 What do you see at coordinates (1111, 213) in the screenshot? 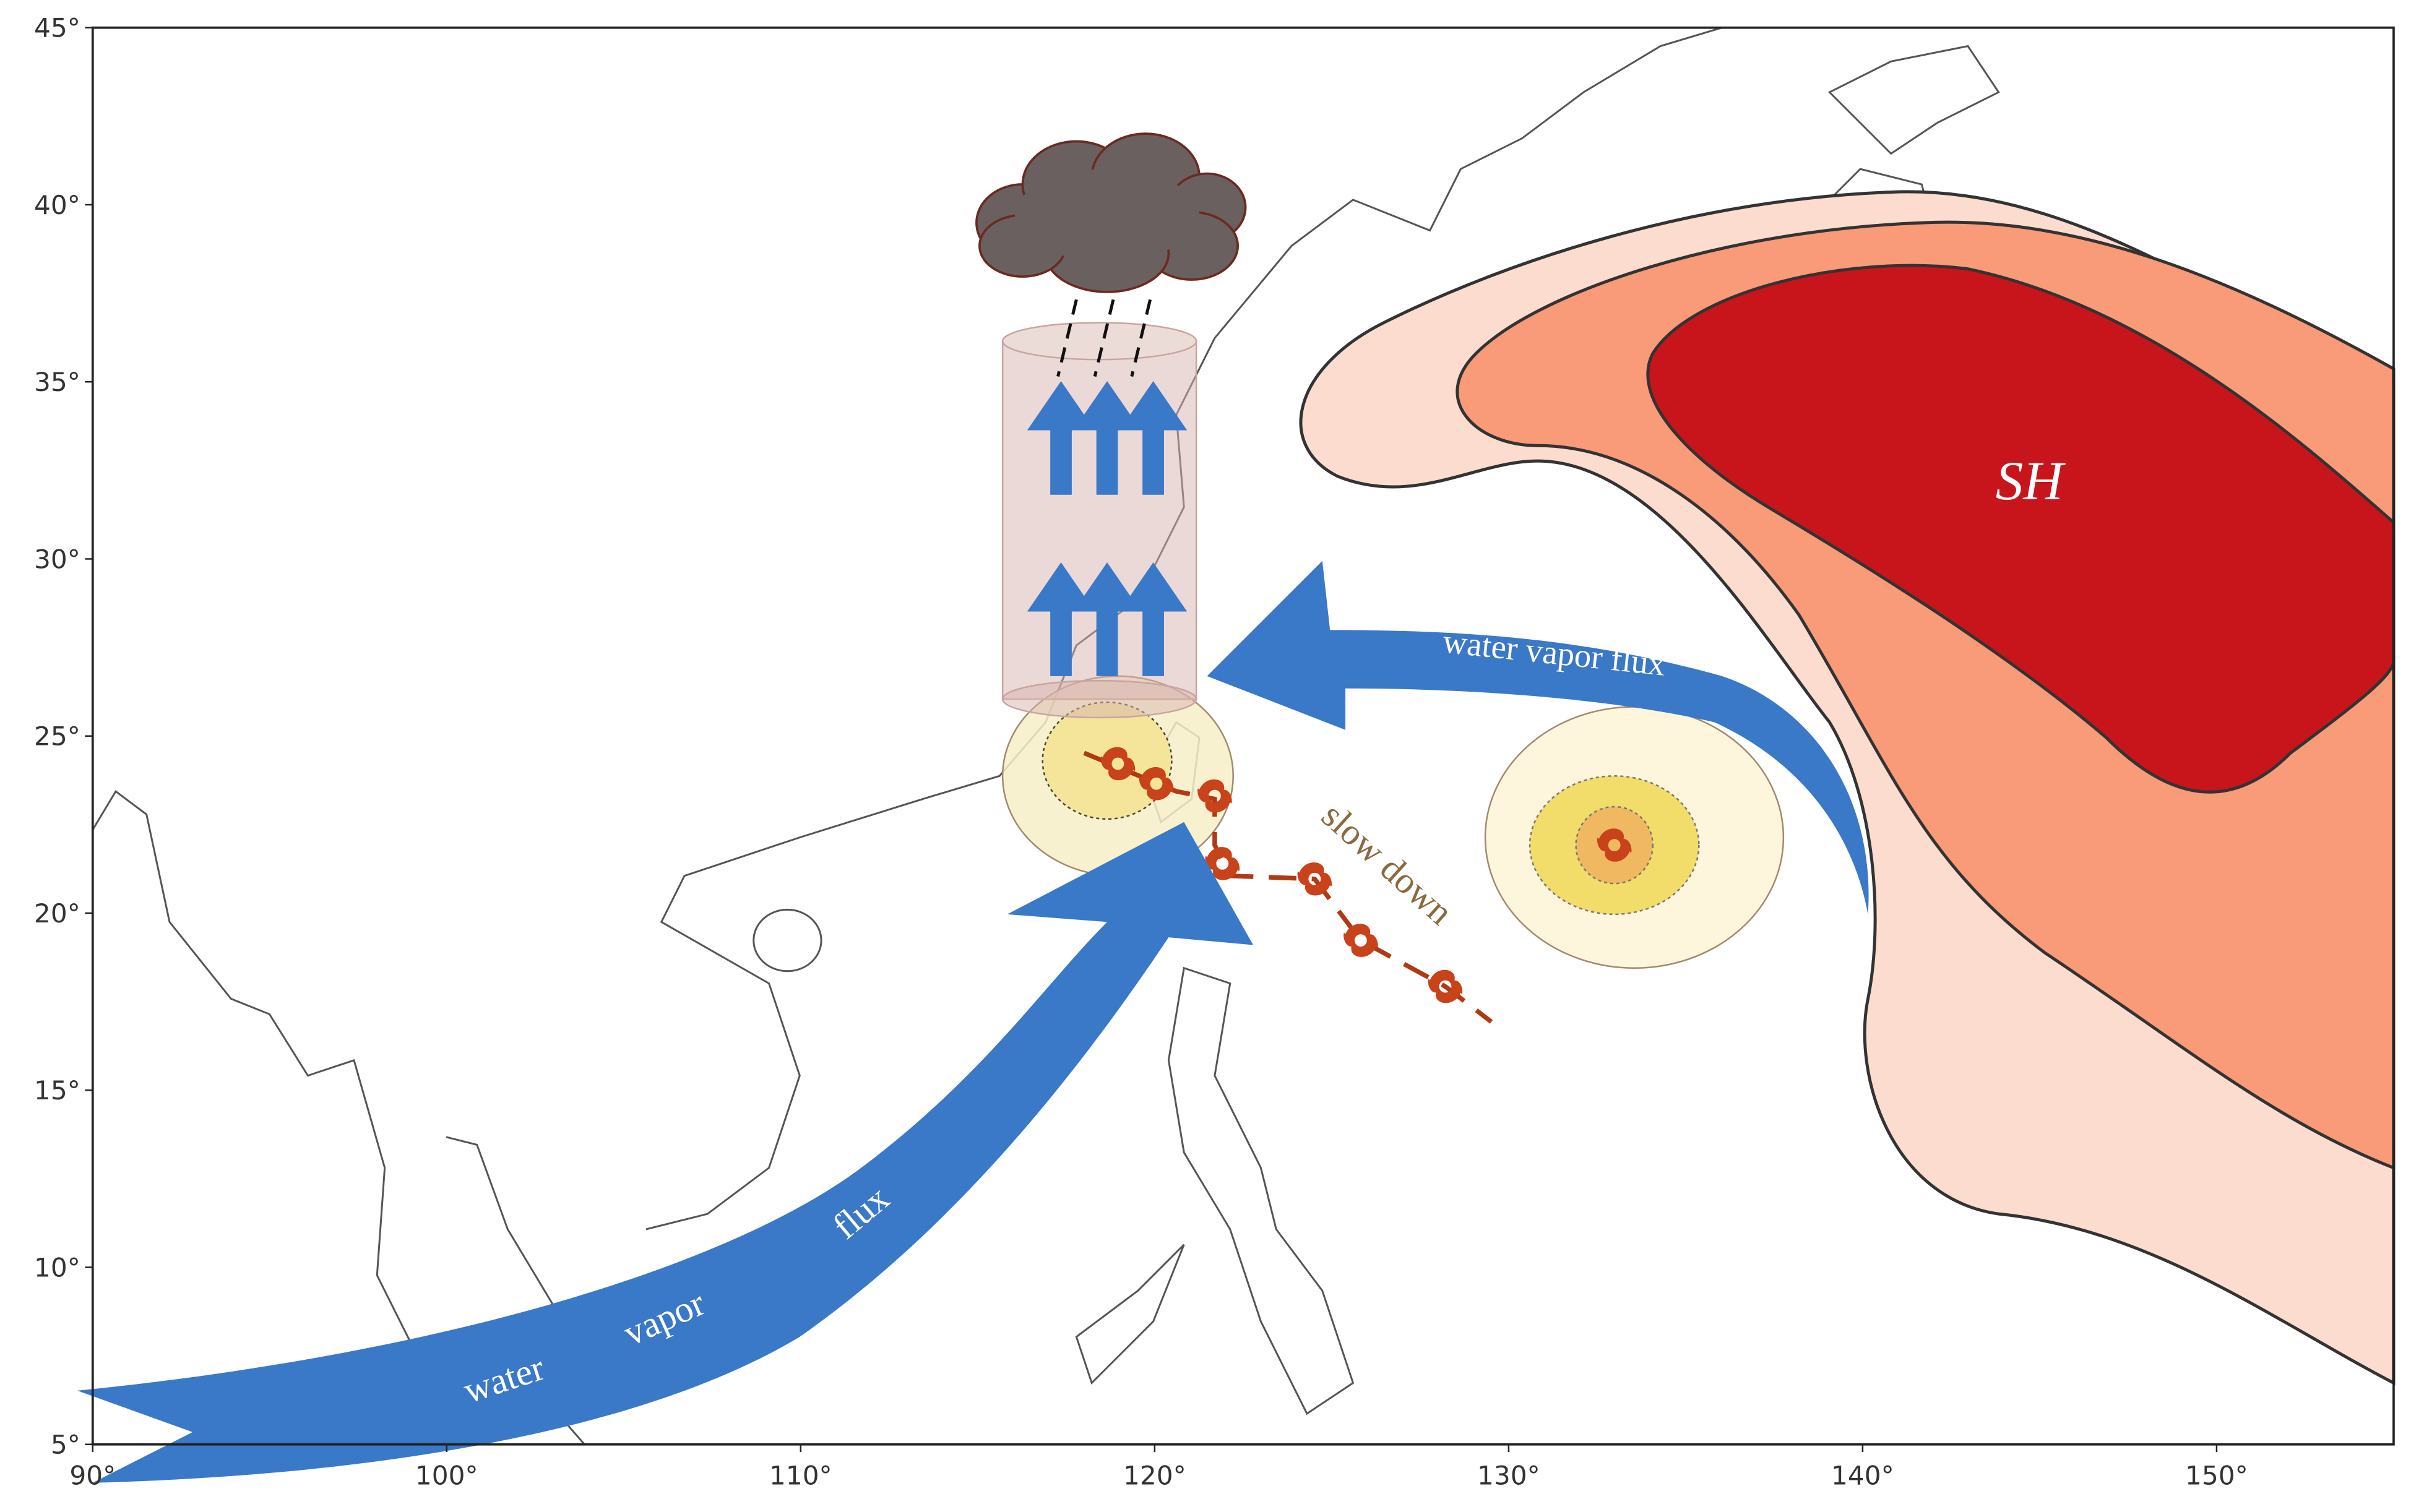
I see `cloud` at bounding box center [1111, 213].